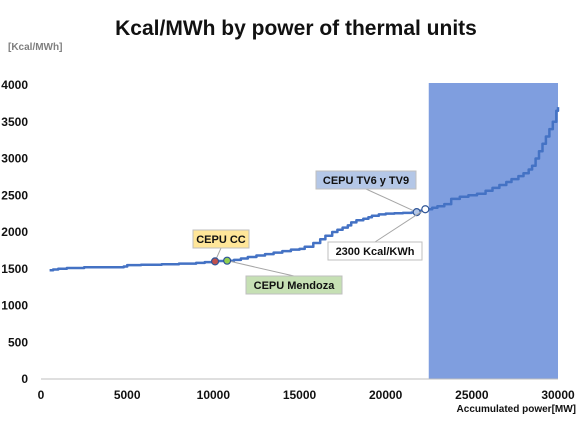 The width and height of the screenshot is (580, 426). What do you see at coordinates (35, 47) in the screenshot?
I see `y-axis-unit-label: [Kcal/MWh]` at bounding box center [35, 47].